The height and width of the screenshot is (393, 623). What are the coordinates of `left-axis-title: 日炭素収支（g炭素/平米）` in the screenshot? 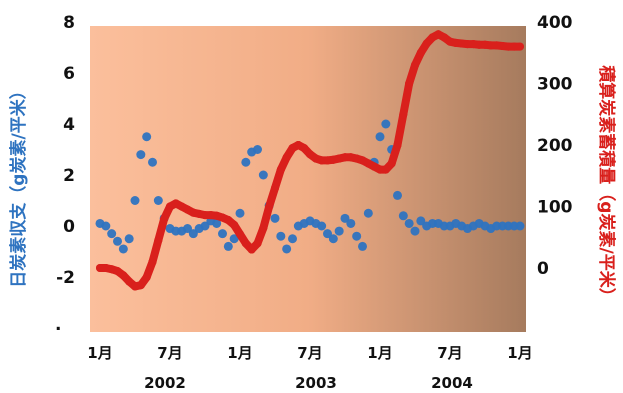 It's located at (18, 184).